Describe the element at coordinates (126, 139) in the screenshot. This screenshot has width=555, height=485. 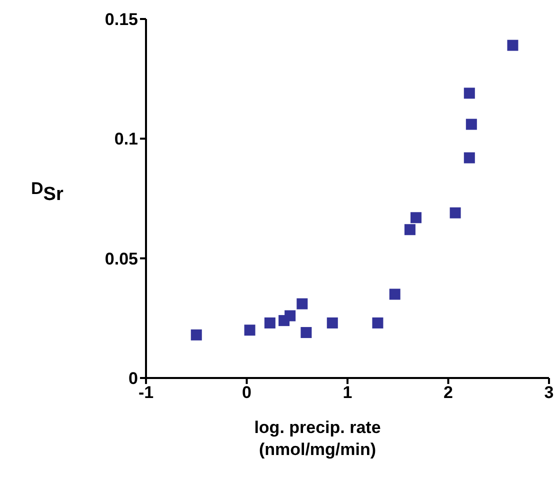
I see `y-tick-label: 0.1` at that location.